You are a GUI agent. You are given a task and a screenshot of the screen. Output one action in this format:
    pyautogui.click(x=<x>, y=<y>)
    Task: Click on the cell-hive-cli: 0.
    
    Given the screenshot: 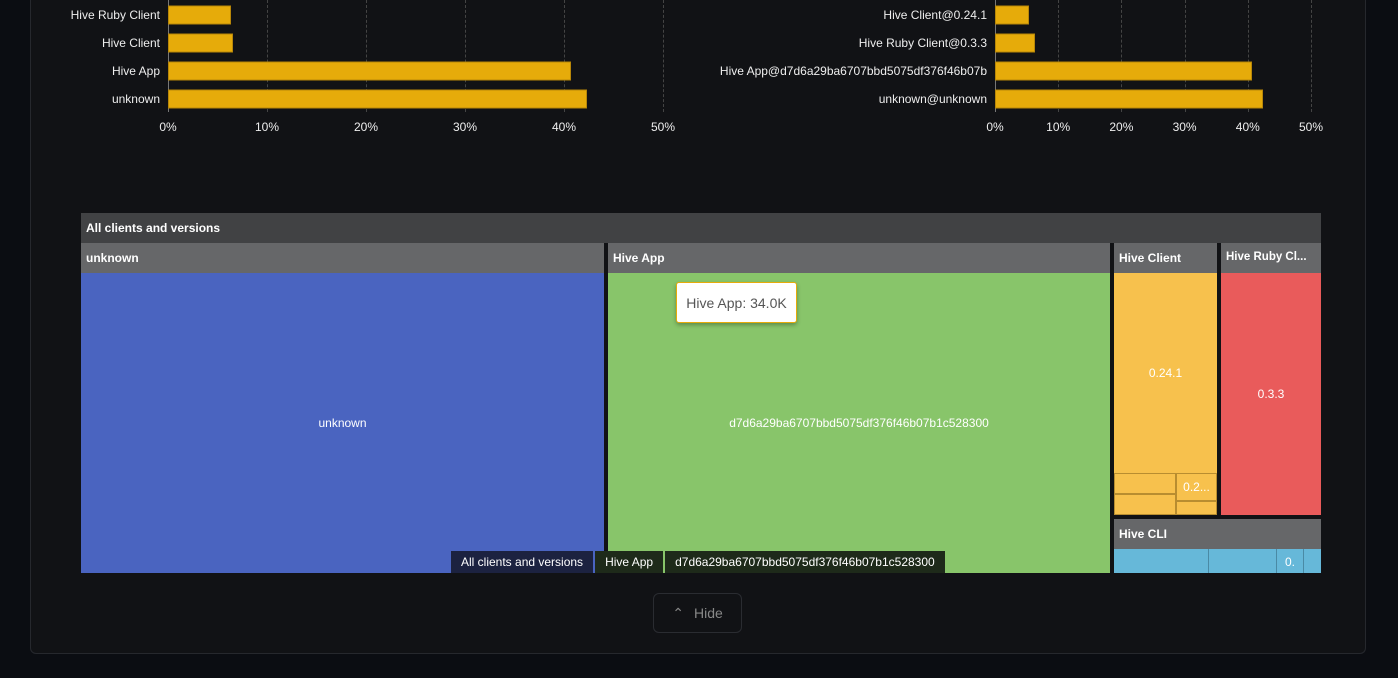 What is the action you would take?
    pyautogui.click(x=1290, y=561)
    